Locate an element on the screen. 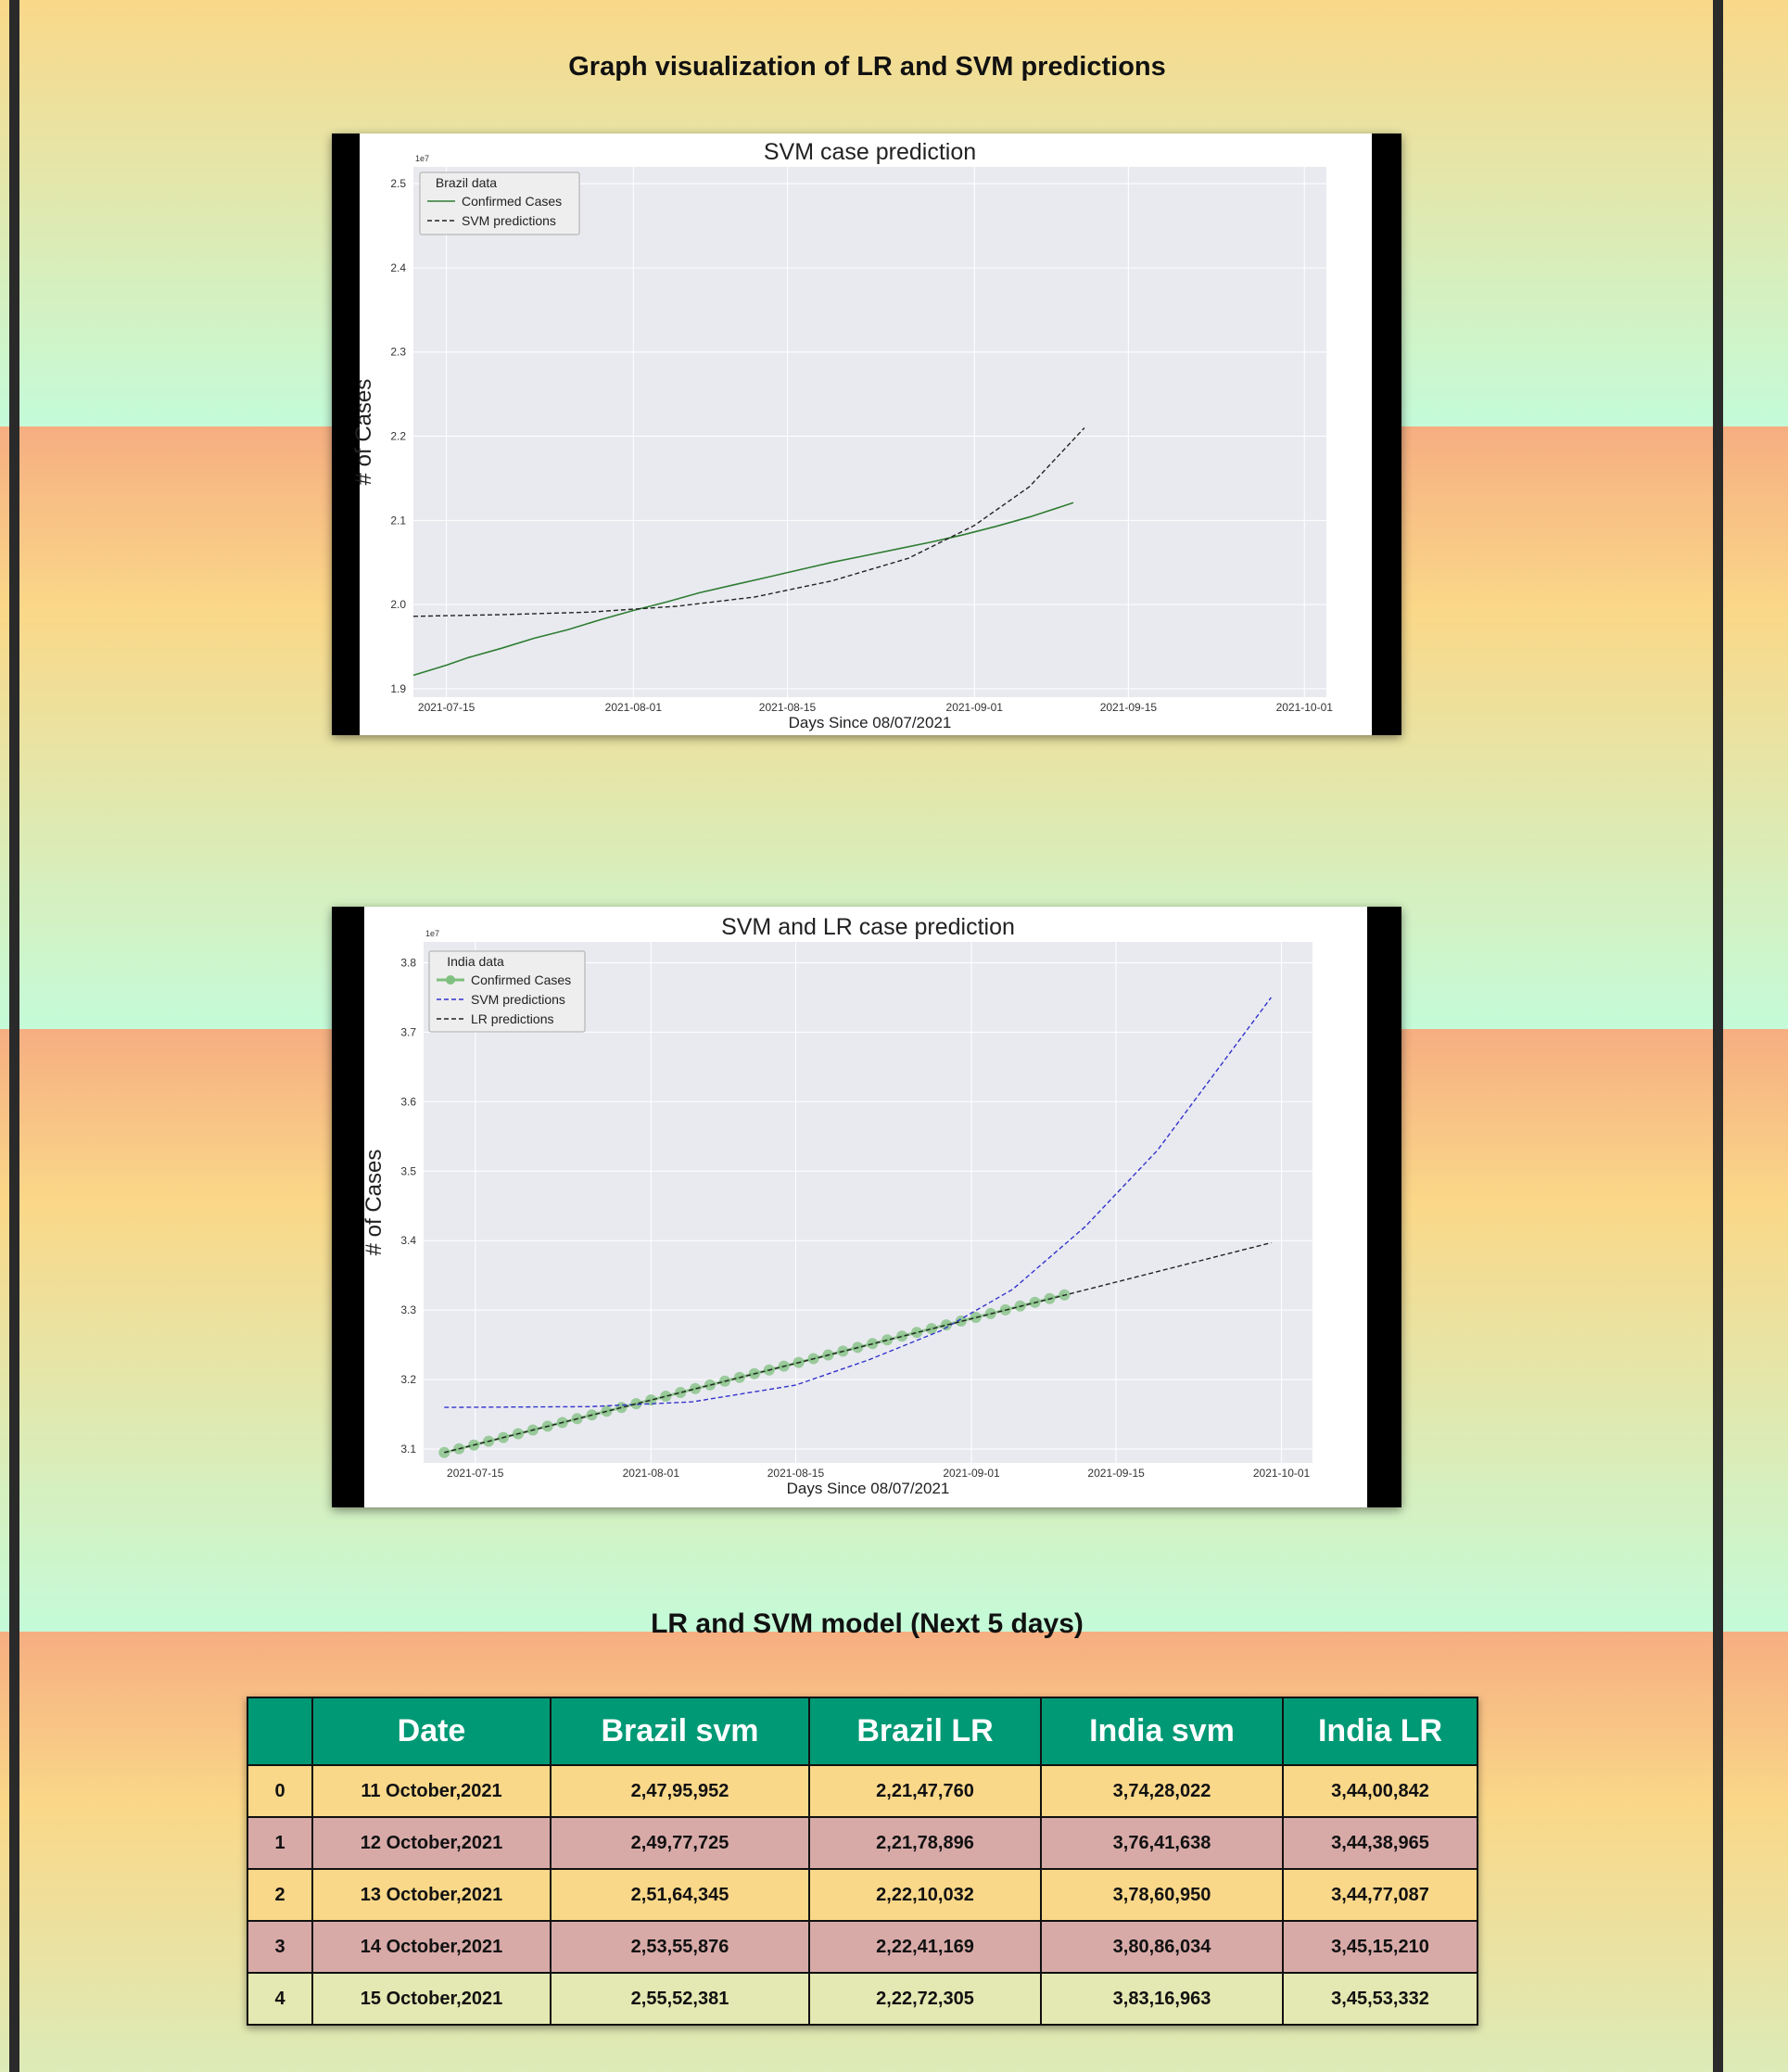 Image resolution: width=1788 pixels, height=2072 pixels. plot-area is located at coordinates (869, 432).